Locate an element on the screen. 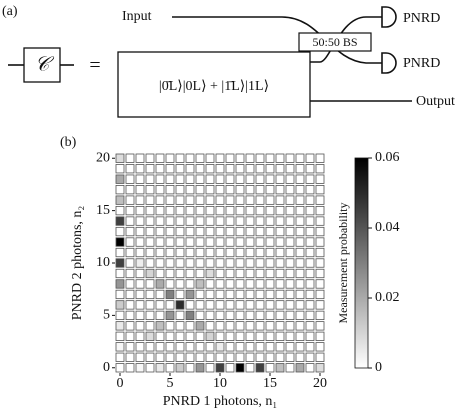 The height and width of the screenshot is (413, 474). equals-sign: = is located at coordinates (94, 66).